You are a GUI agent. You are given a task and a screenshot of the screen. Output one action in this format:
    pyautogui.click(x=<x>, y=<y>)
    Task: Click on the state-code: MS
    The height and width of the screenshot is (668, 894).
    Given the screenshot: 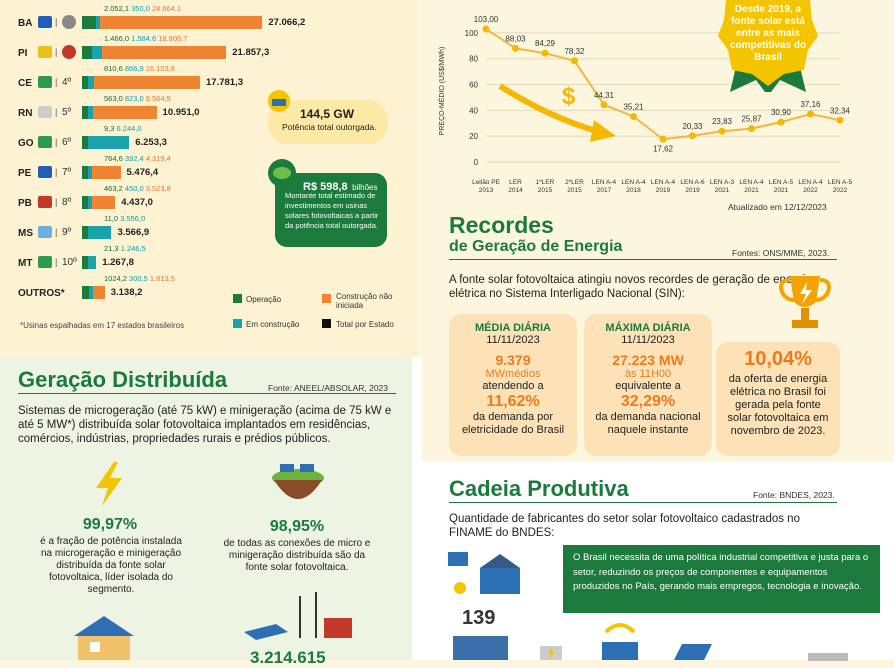 What is the action you would take?
    pyautogui.click(x=25, y=233)
    